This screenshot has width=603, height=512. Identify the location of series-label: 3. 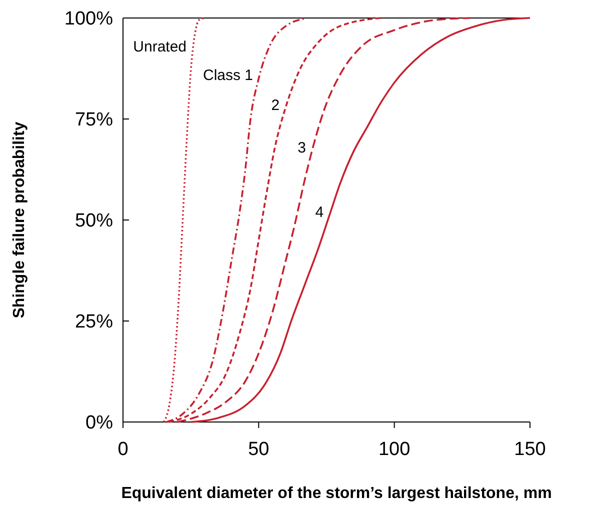
(302, 148).